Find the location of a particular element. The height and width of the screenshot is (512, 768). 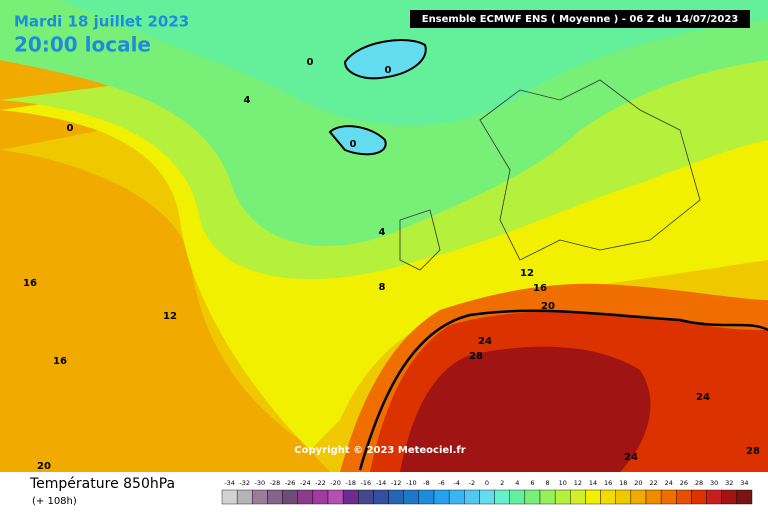

colorbar-label: 6 is located at coordinates (532, 483).